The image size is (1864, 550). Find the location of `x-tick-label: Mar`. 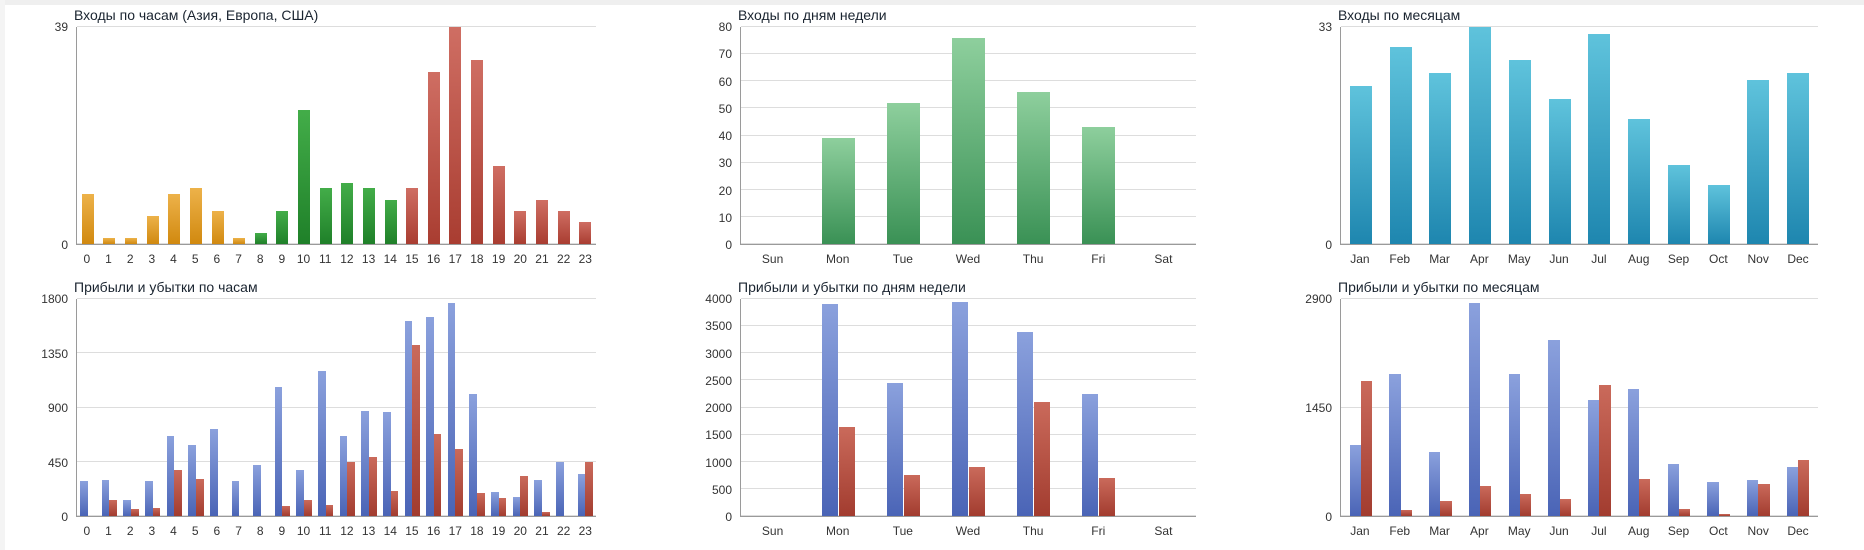

x-tick-label: Mar is located at coordinates (1439, 531).